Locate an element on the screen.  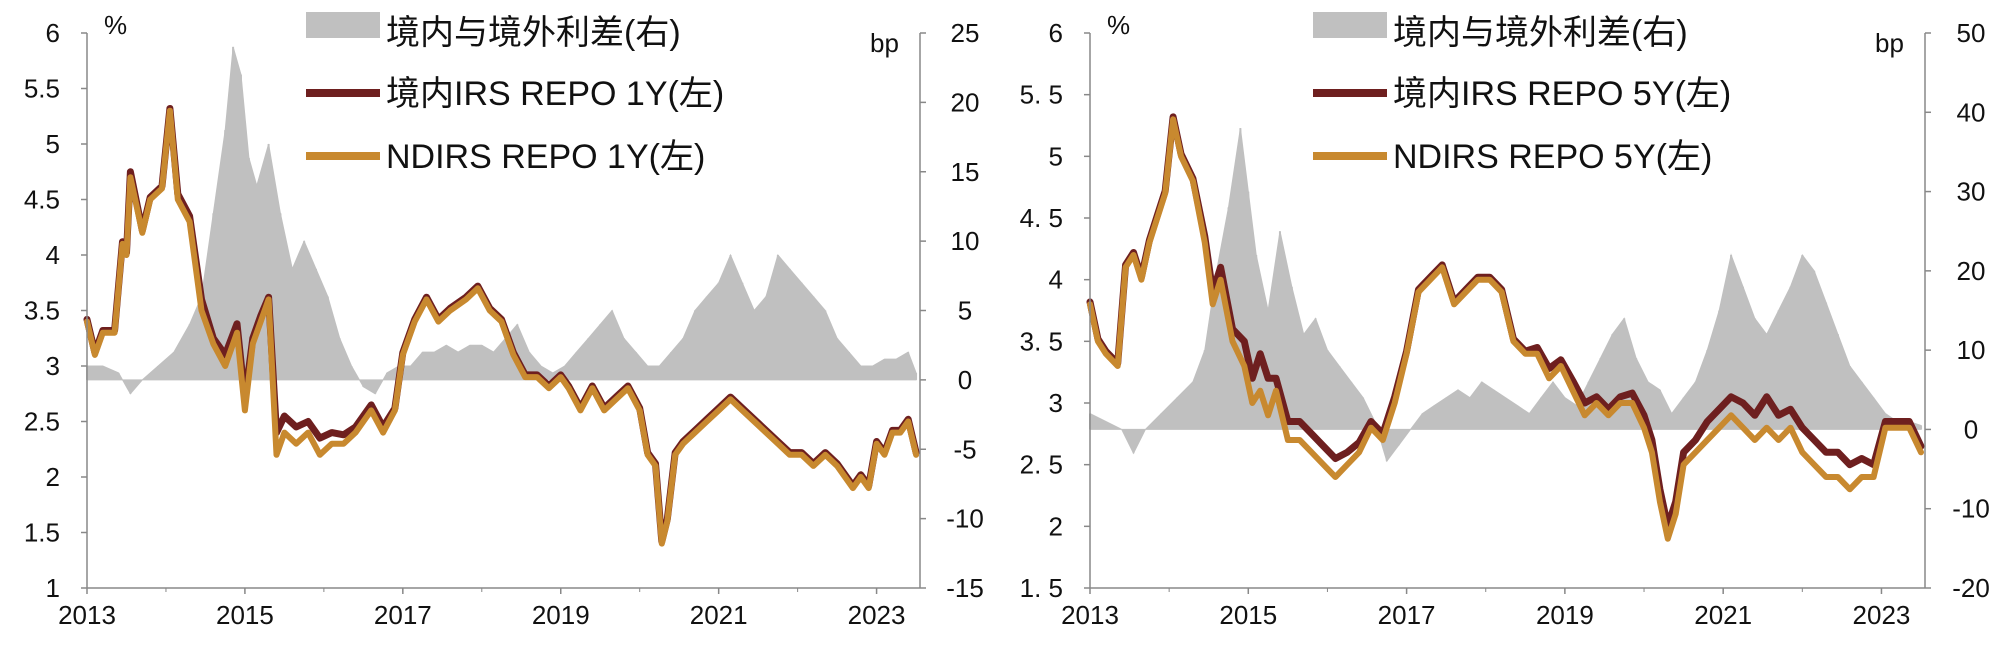
right-tick-label: -15 is located at coordinates (965, 588).